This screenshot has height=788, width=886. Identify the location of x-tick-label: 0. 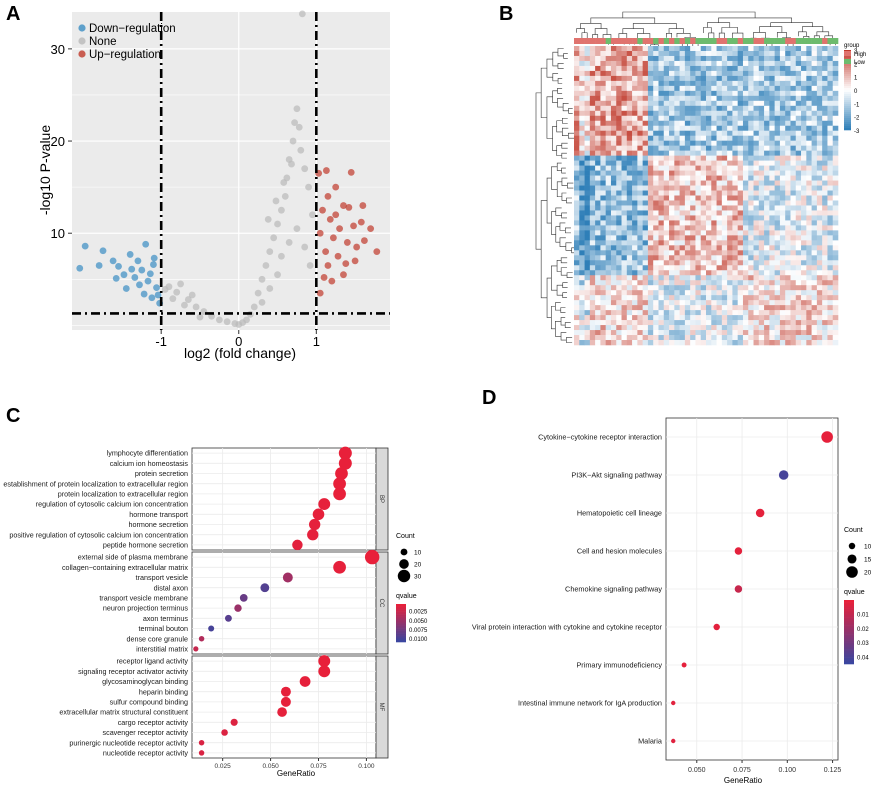
(238, 341).